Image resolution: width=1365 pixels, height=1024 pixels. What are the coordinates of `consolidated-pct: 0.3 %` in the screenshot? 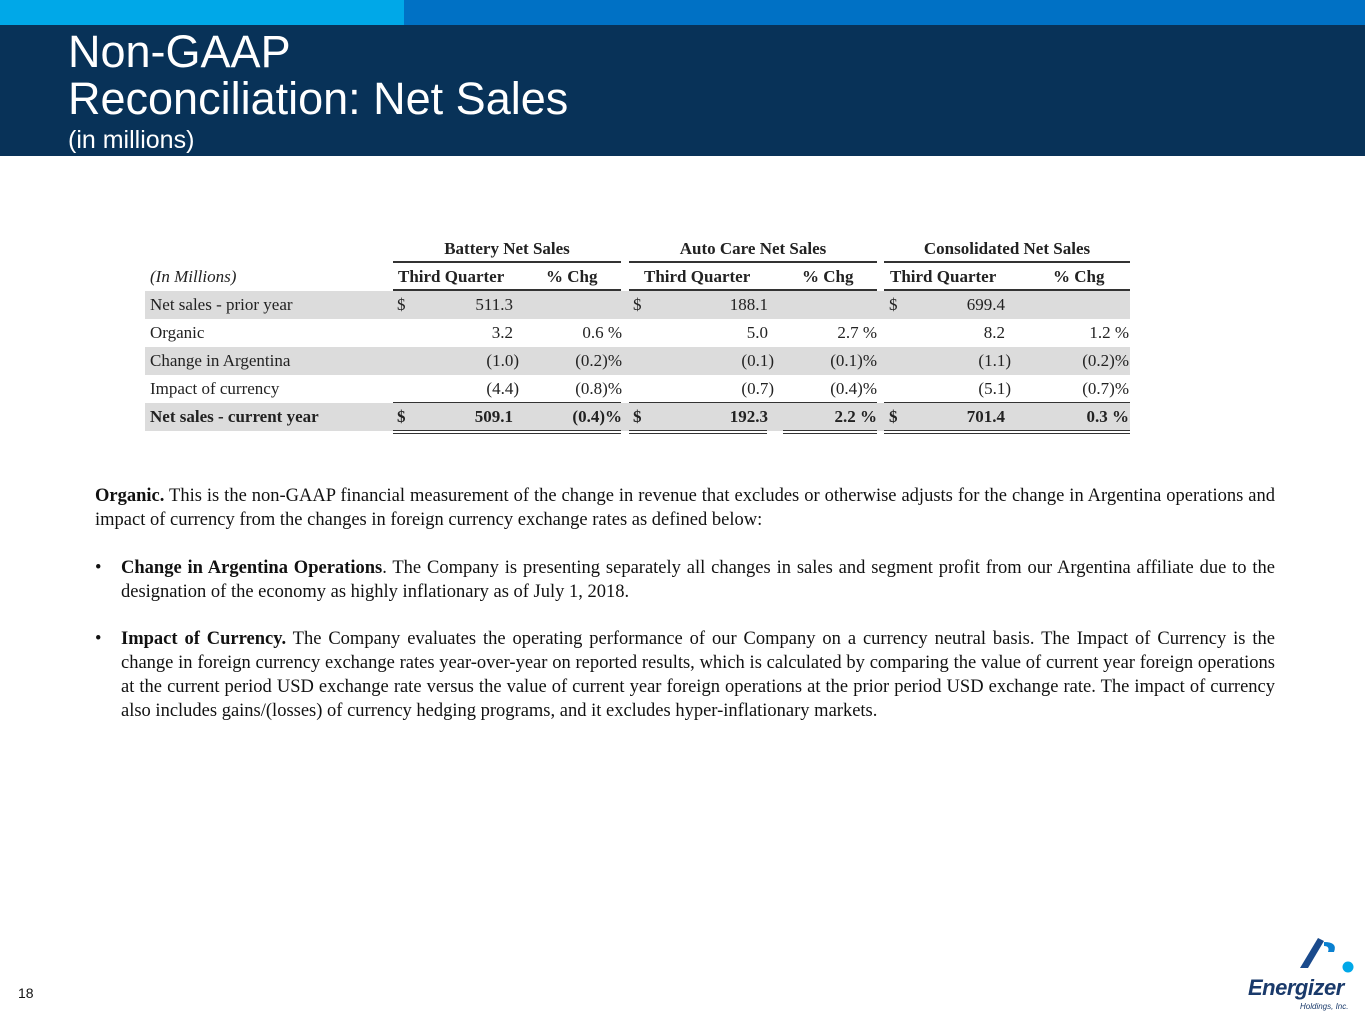 It's located at (1108, 416).